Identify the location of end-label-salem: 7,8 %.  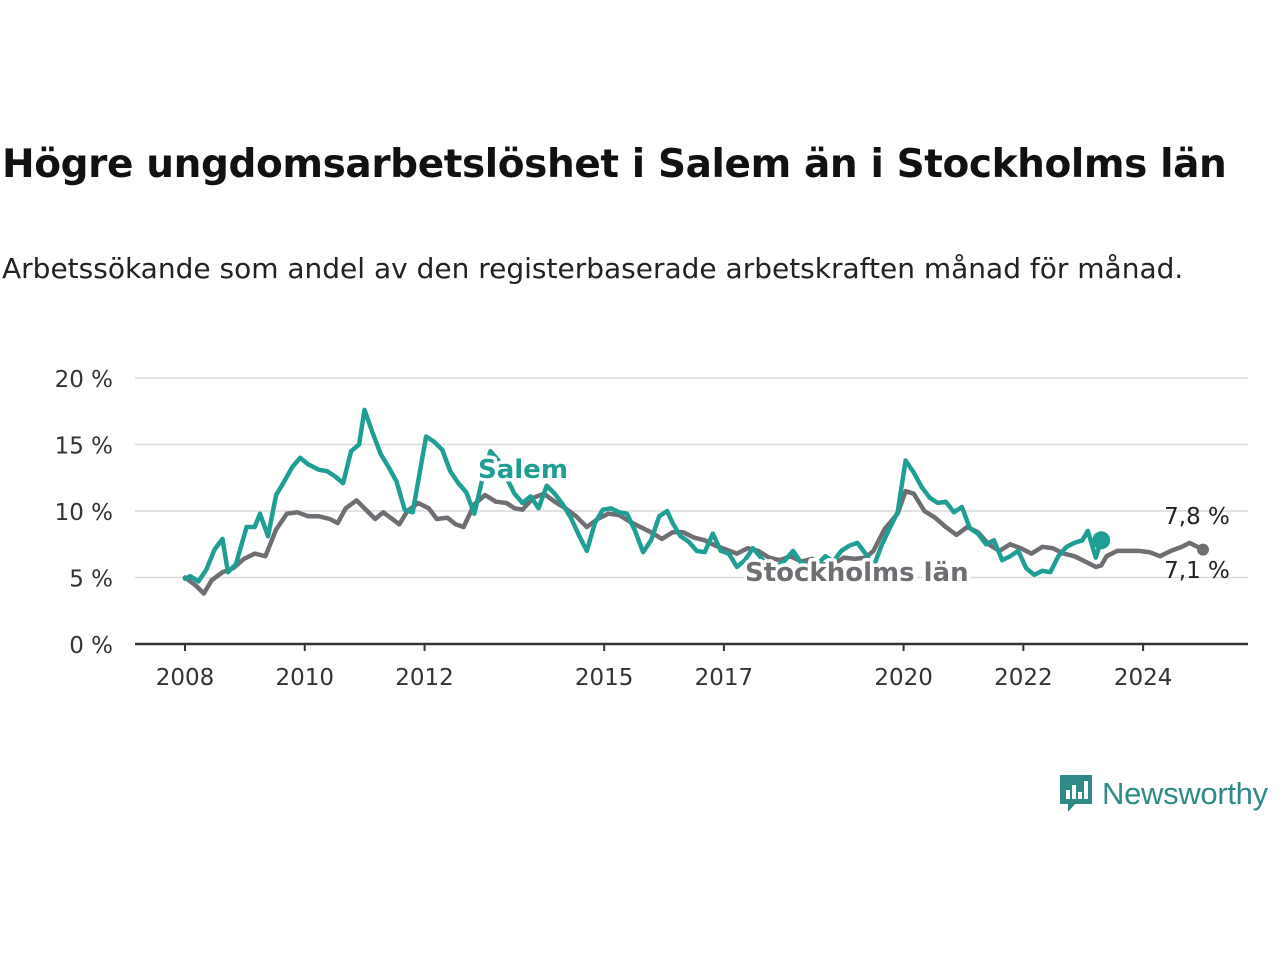
(1197, 517).